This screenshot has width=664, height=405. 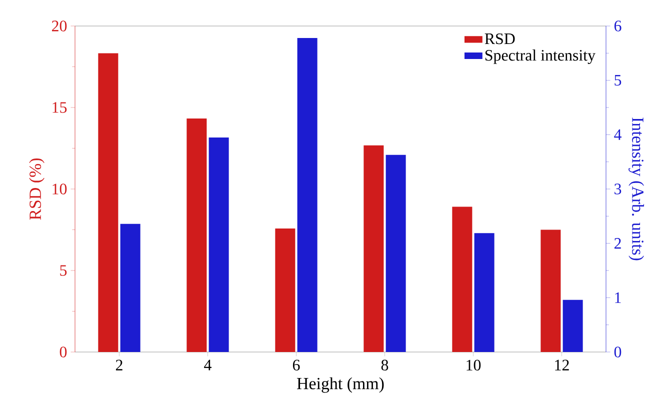 What do you see at coordinates (617, 243) in the screenshot?
I see `y2-tick-label: 2` at bounding box center [617, 243].